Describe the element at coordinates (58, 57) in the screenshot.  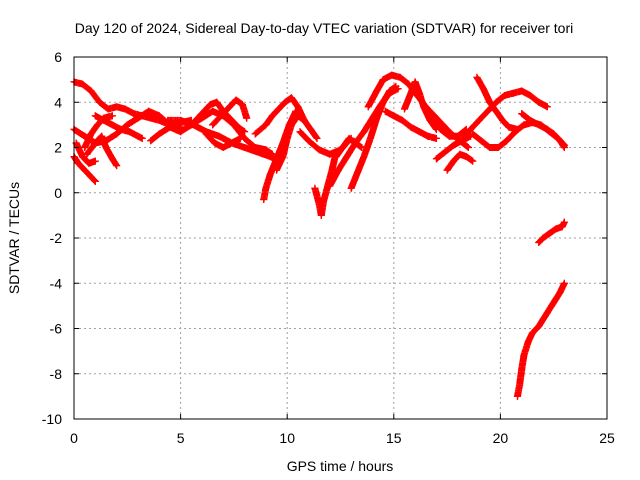
I see `y-tick-label: 6` at that location.